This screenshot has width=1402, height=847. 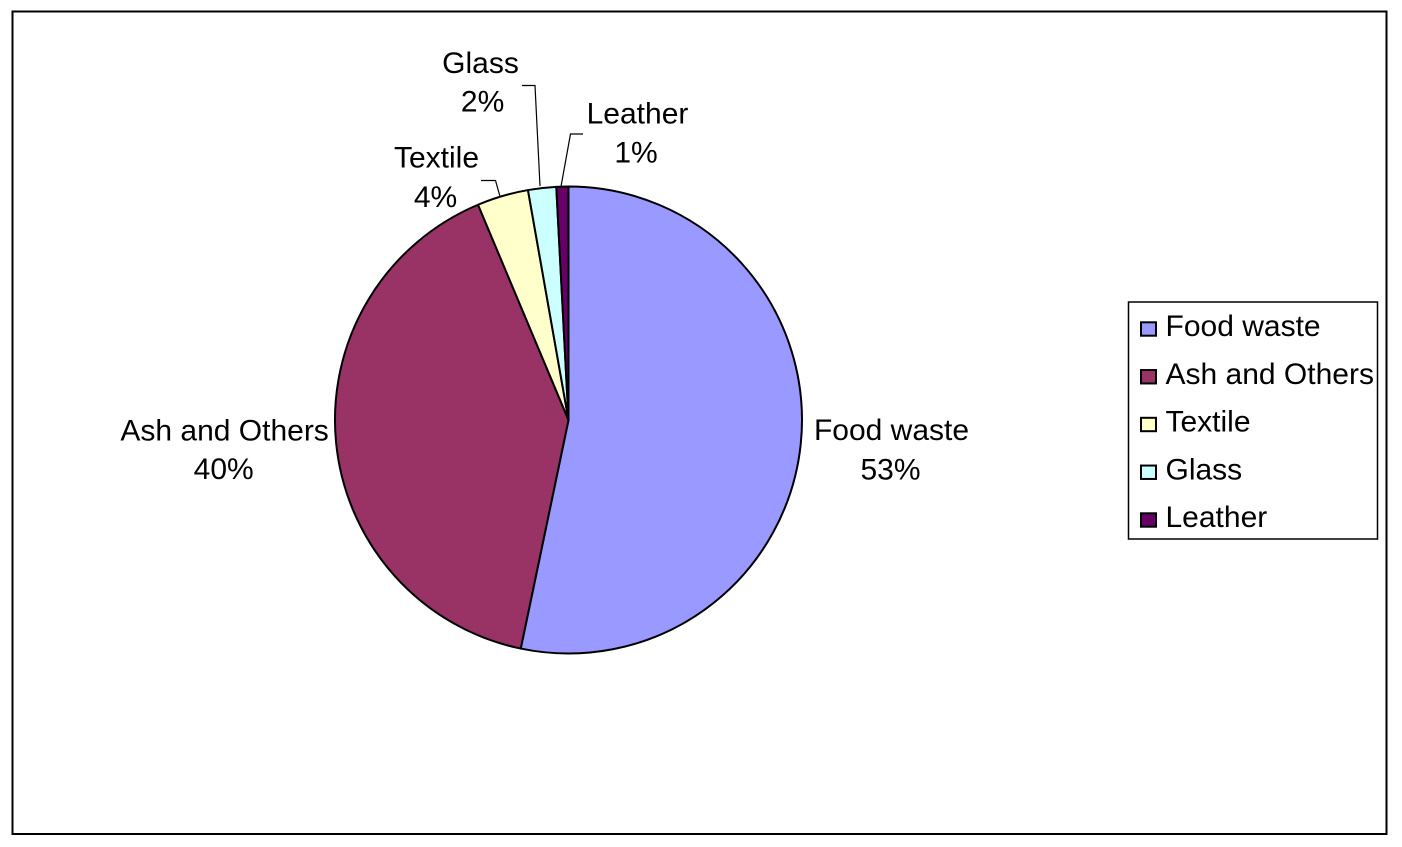 What do you see at coordinates (224, 469) in the screenshot?
I see `svg-text: 40%` at bounding box center [224, 469].